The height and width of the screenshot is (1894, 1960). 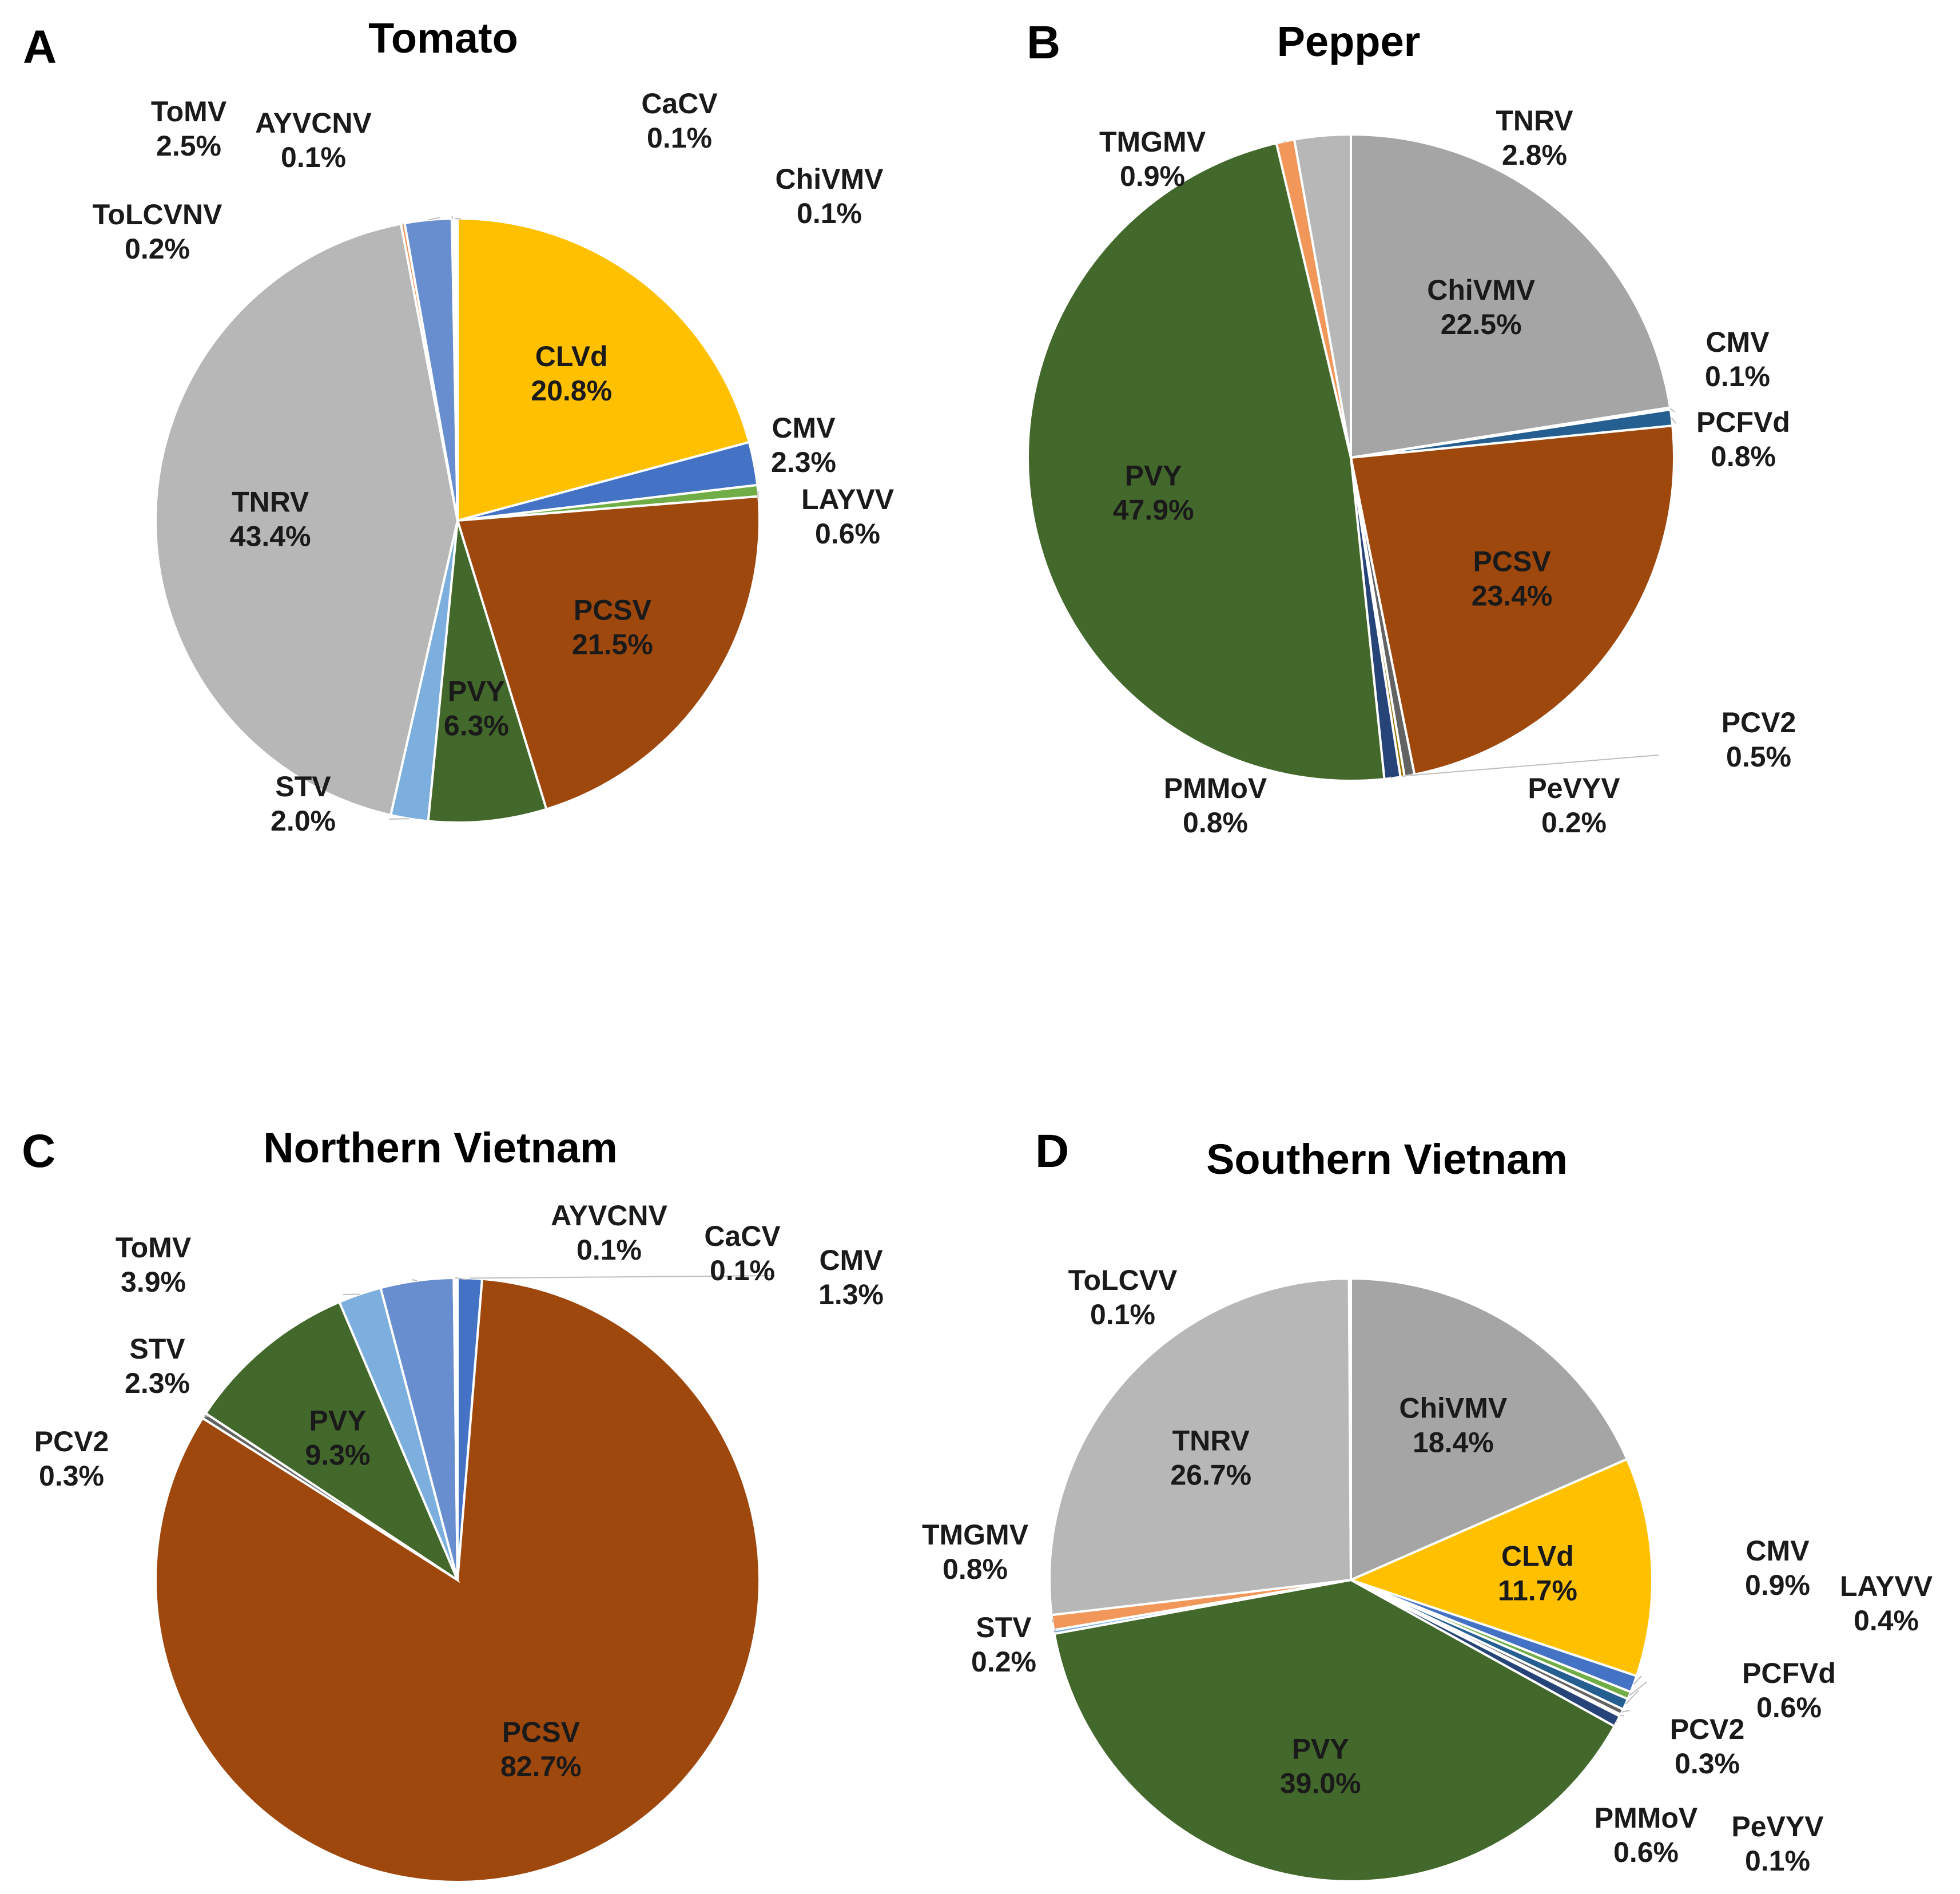 What do you see at coordinates (803, 445) in the screenshot?
I see `slice-label-cmv: CMV 2.3%` at bounding box center [803, 445].